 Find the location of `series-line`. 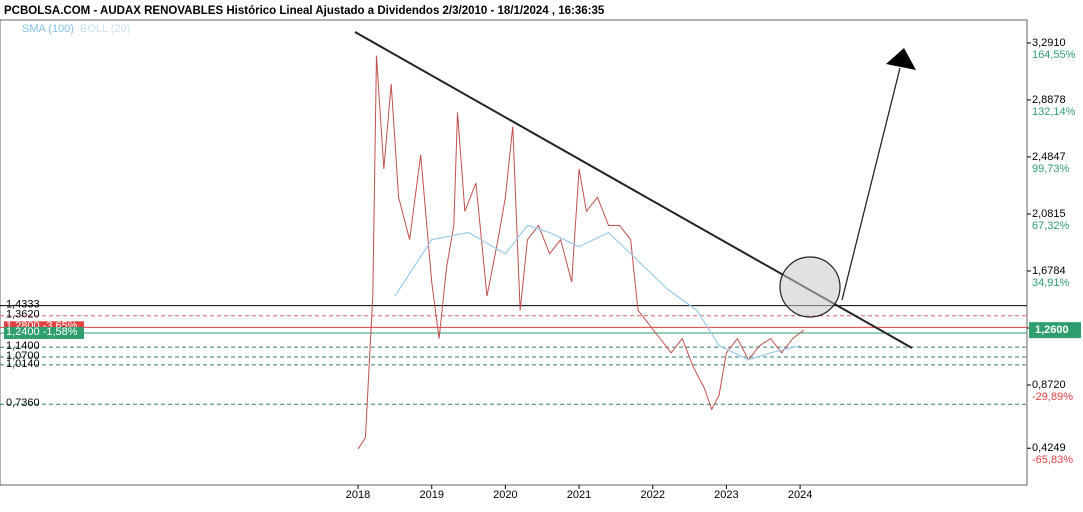

series-line is located at coordinates (597, 292).